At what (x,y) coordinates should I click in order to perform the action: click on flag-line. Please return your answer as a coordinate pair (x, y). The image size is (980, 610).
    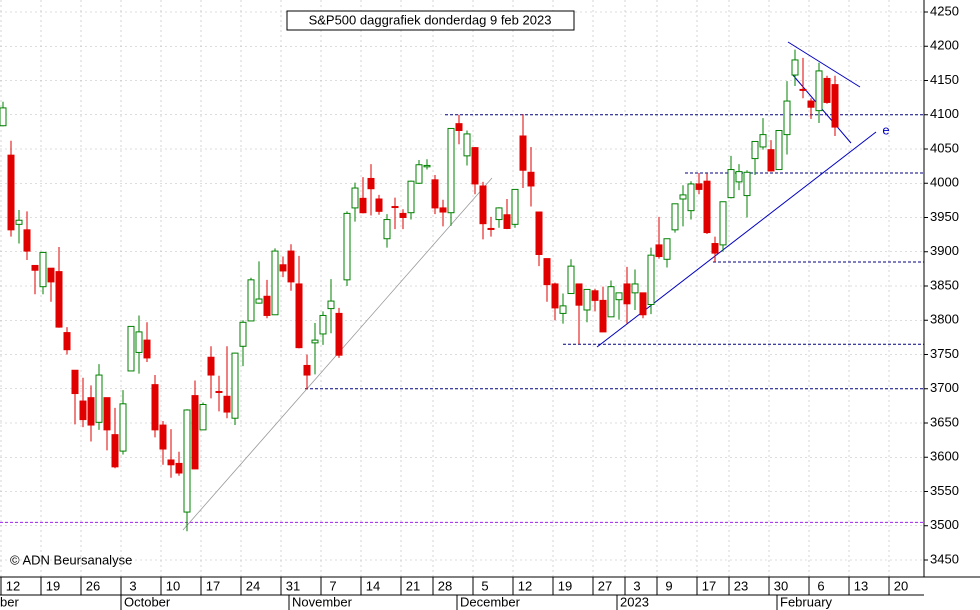
    Looking at the image, I should click on (824, 64).